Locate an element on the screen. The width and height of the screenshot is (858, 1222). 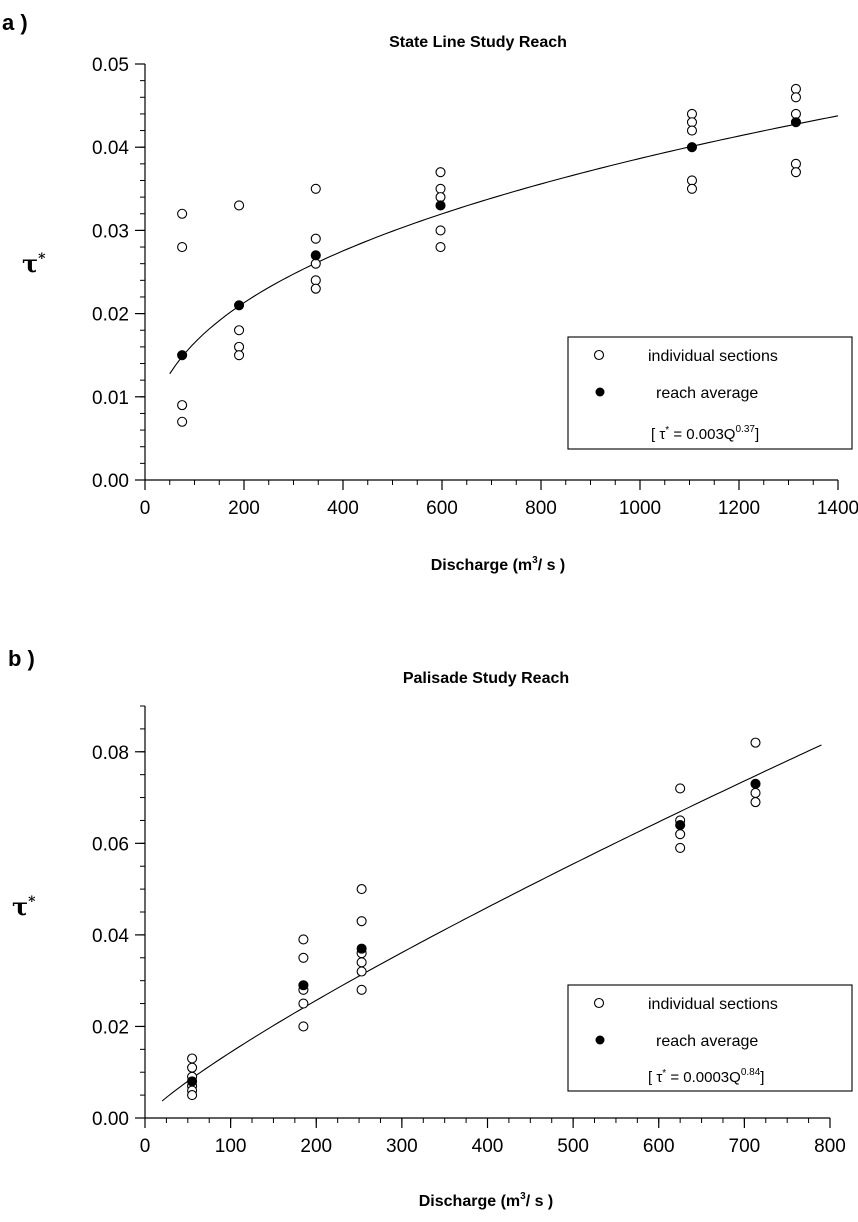
x-tick-label: 1000 is located at coordinates (640, 508).